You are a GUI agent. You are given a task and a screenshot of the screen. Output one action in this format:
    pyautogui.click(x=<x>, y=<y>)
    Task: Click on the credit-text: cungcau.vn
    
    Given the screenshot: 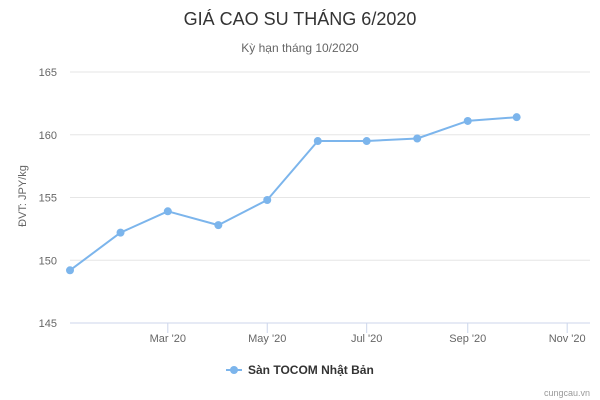 What is the action you would take?
    pyautogui.click(x=567, y=393)
    